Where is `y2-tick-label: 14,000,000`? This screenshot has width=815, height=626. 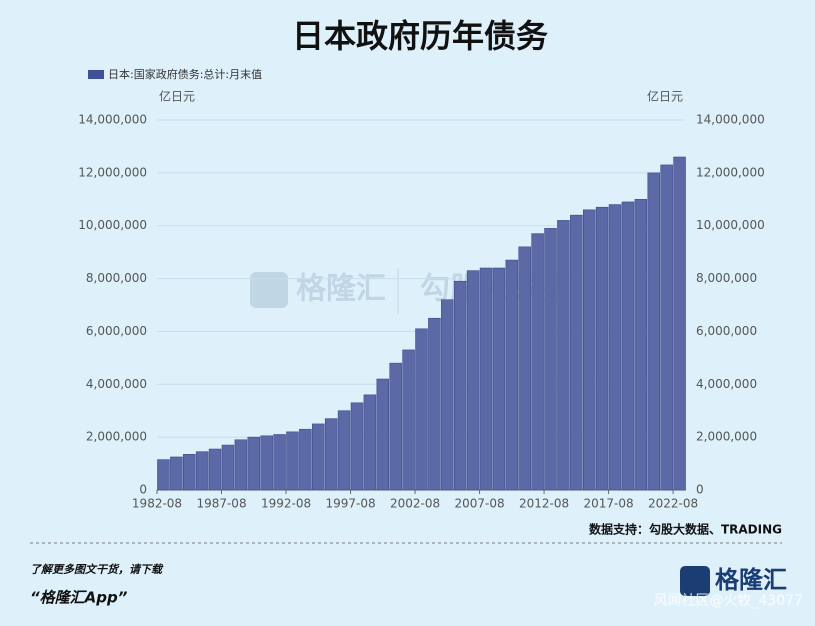 y2-tick-label: 14,000,000 is located at coordinates (730, 120).